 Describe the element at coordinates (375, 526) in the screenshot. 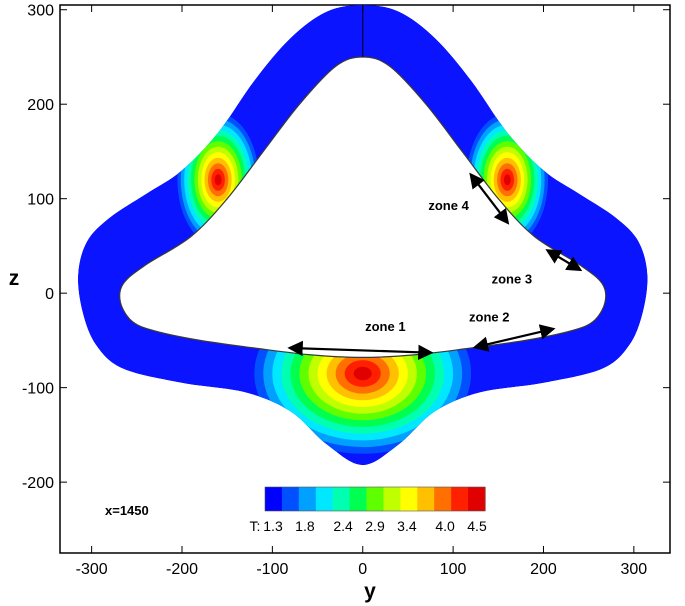

I see `colorbar-tick-label: 2.9` at that location.